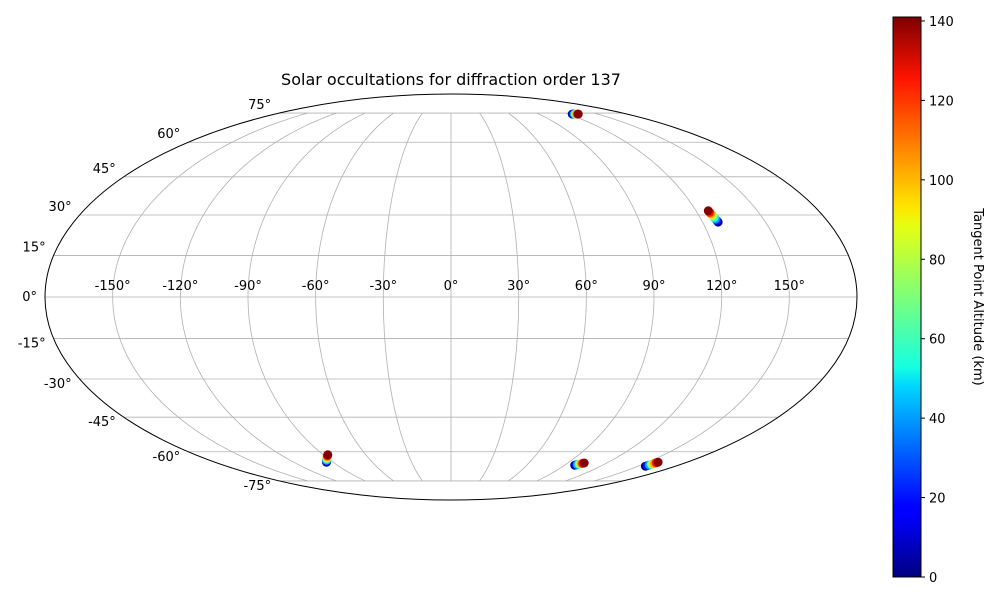  I want to click on longitude-tick-label: 0°, so click(451, 286).